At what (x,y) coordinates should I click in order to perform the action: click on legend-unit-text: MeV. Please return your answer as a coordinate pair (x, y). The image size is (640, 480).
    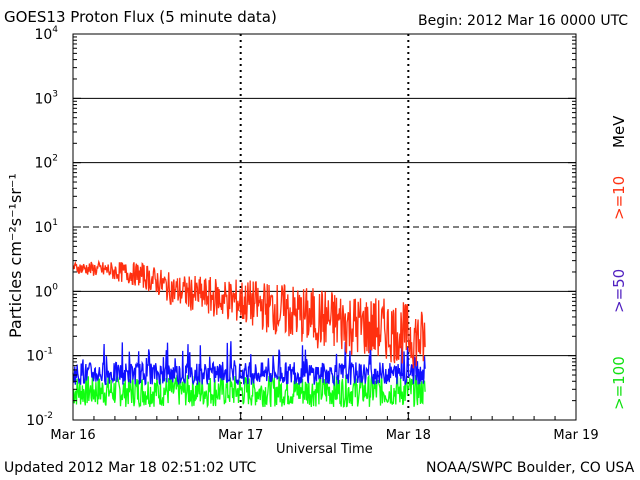
    Looking at the image, I should click on (619, 131).